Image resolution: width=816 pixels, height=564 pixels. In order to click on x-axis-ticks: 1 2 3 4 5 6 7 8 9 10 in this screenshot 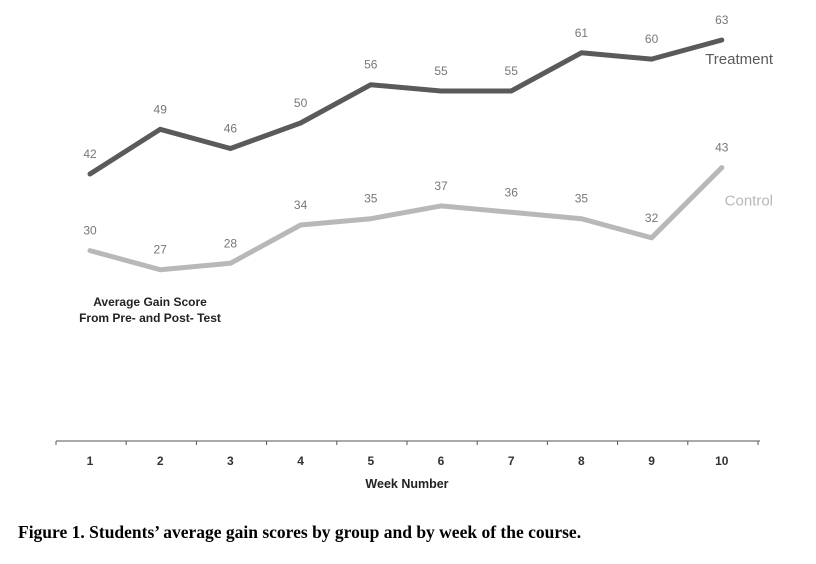, I will do `click(407, 454)`.